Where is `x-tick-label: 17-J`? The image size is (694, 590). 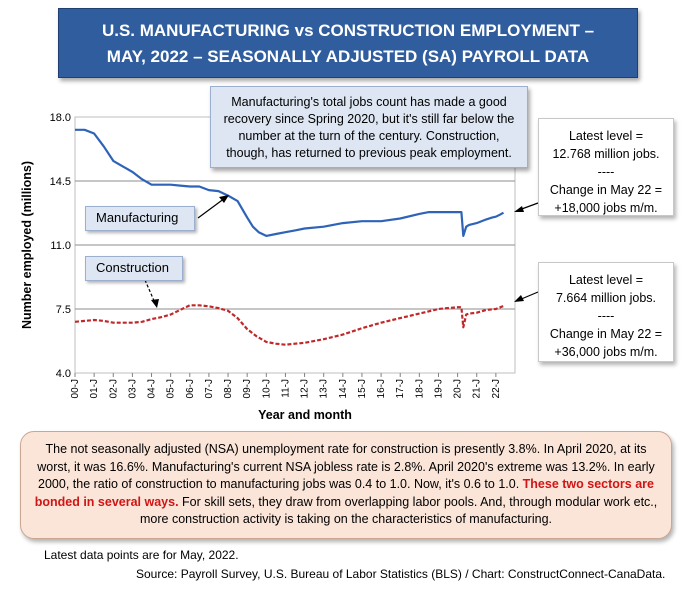 x-tick-label: 17-J is located at coordinates (400, 388).